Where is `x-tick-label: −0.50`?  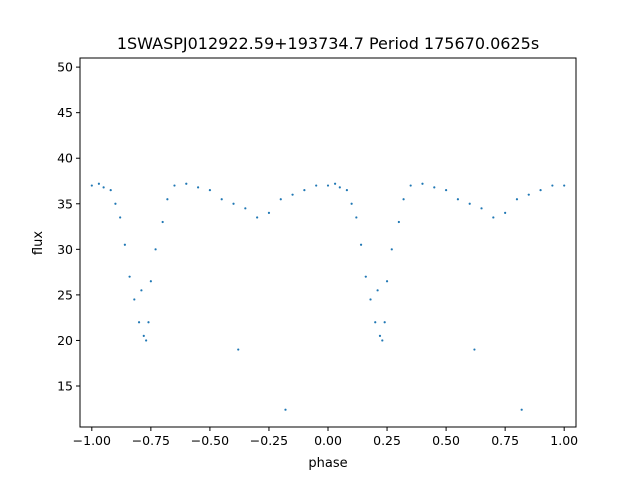 x-tick-label: −0.50 is located at coordinates (210, 440).